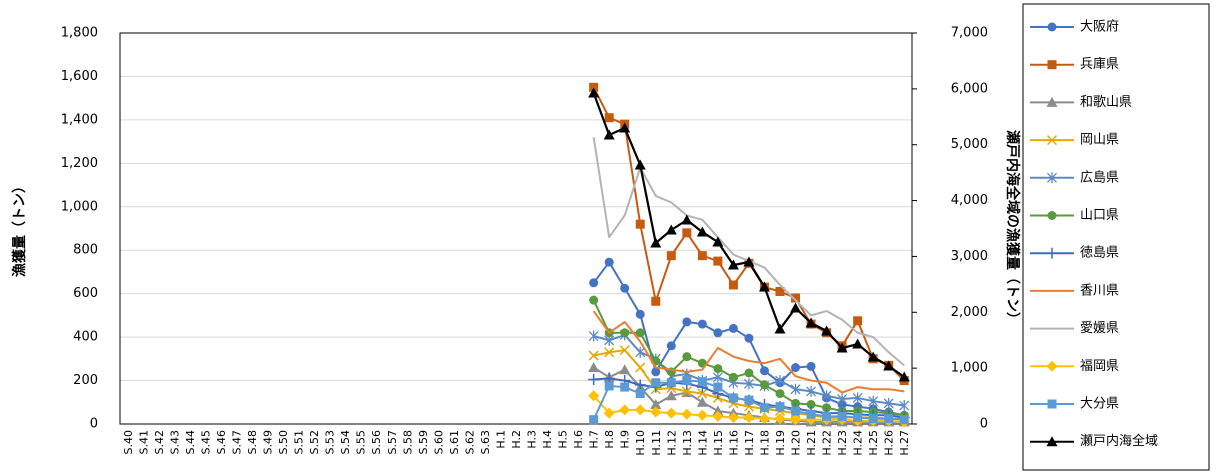 The width and height of the screenshot is (1216, 475). I want to click on x-tick-label: H.19, so click(780, 443).